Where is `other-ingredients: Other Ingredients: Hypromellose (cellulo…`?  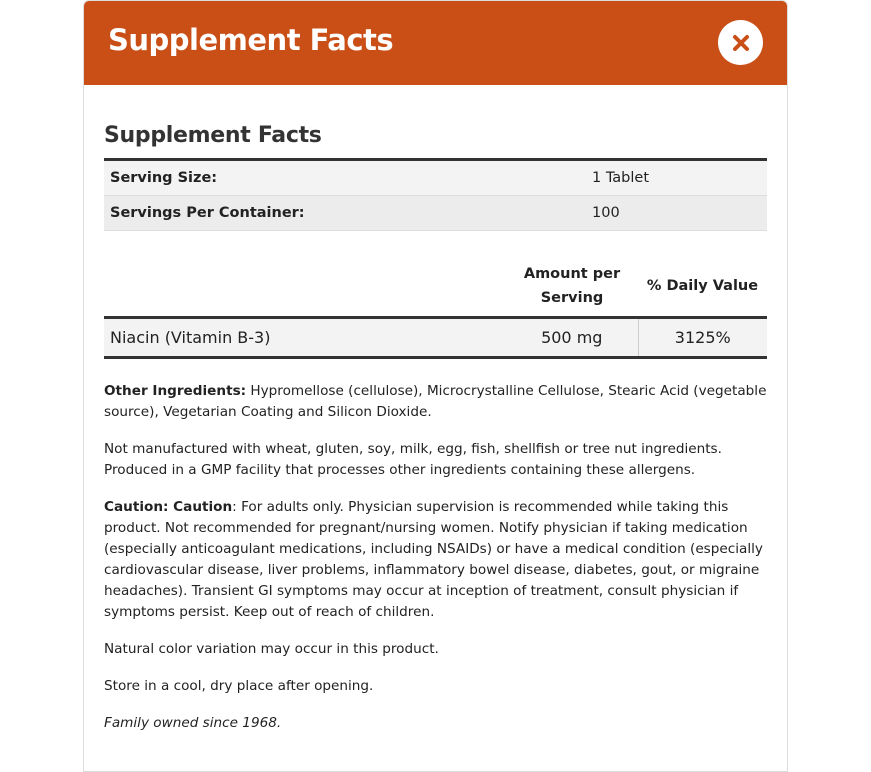
other-ingredients: Other Ingredients: Hypromellose (cellulo… is located at coordinates (435, 401).